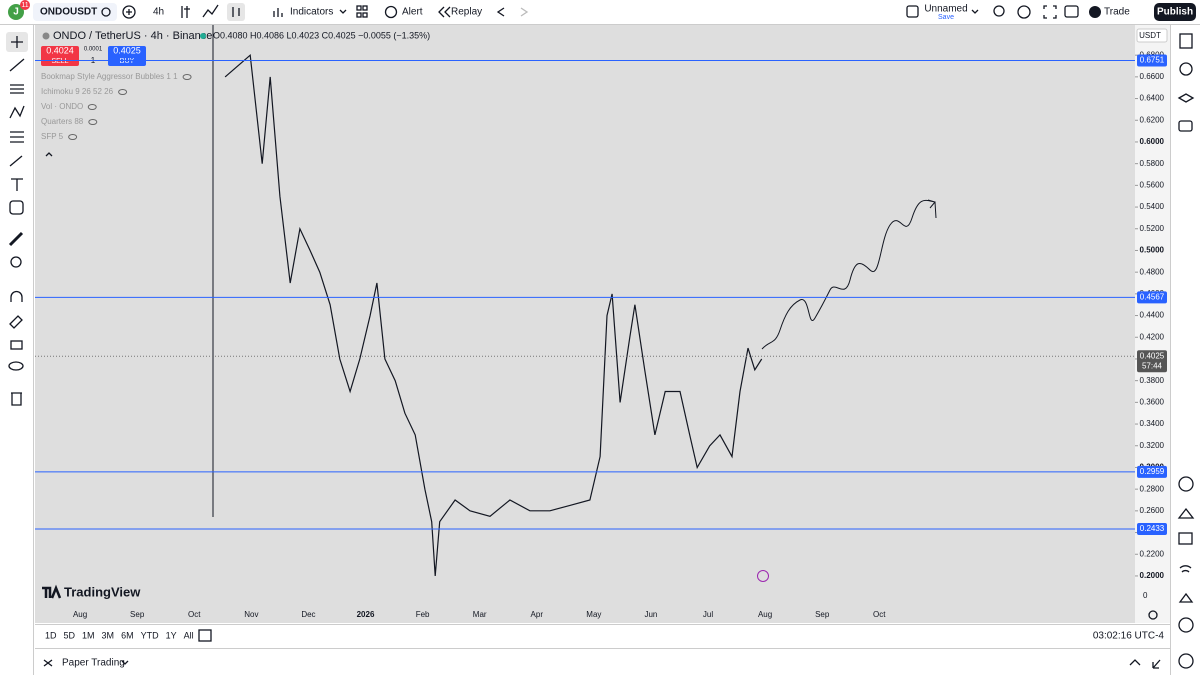  I want to click on indicators-button: Indicators, so click(311, 12).